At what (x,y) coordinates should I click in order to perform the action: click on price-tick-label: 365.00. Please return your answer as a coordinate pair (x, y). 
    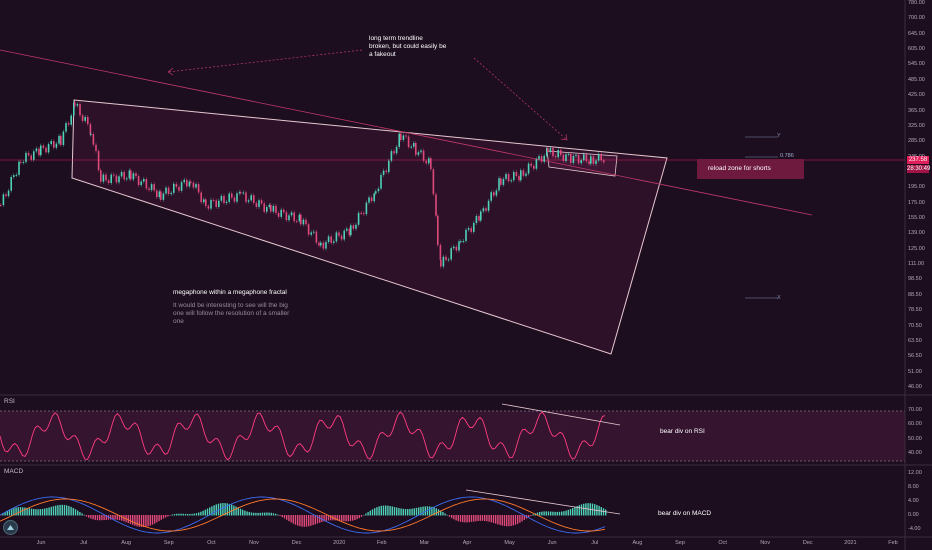
    Looking at the image, I should click on (916, 110).